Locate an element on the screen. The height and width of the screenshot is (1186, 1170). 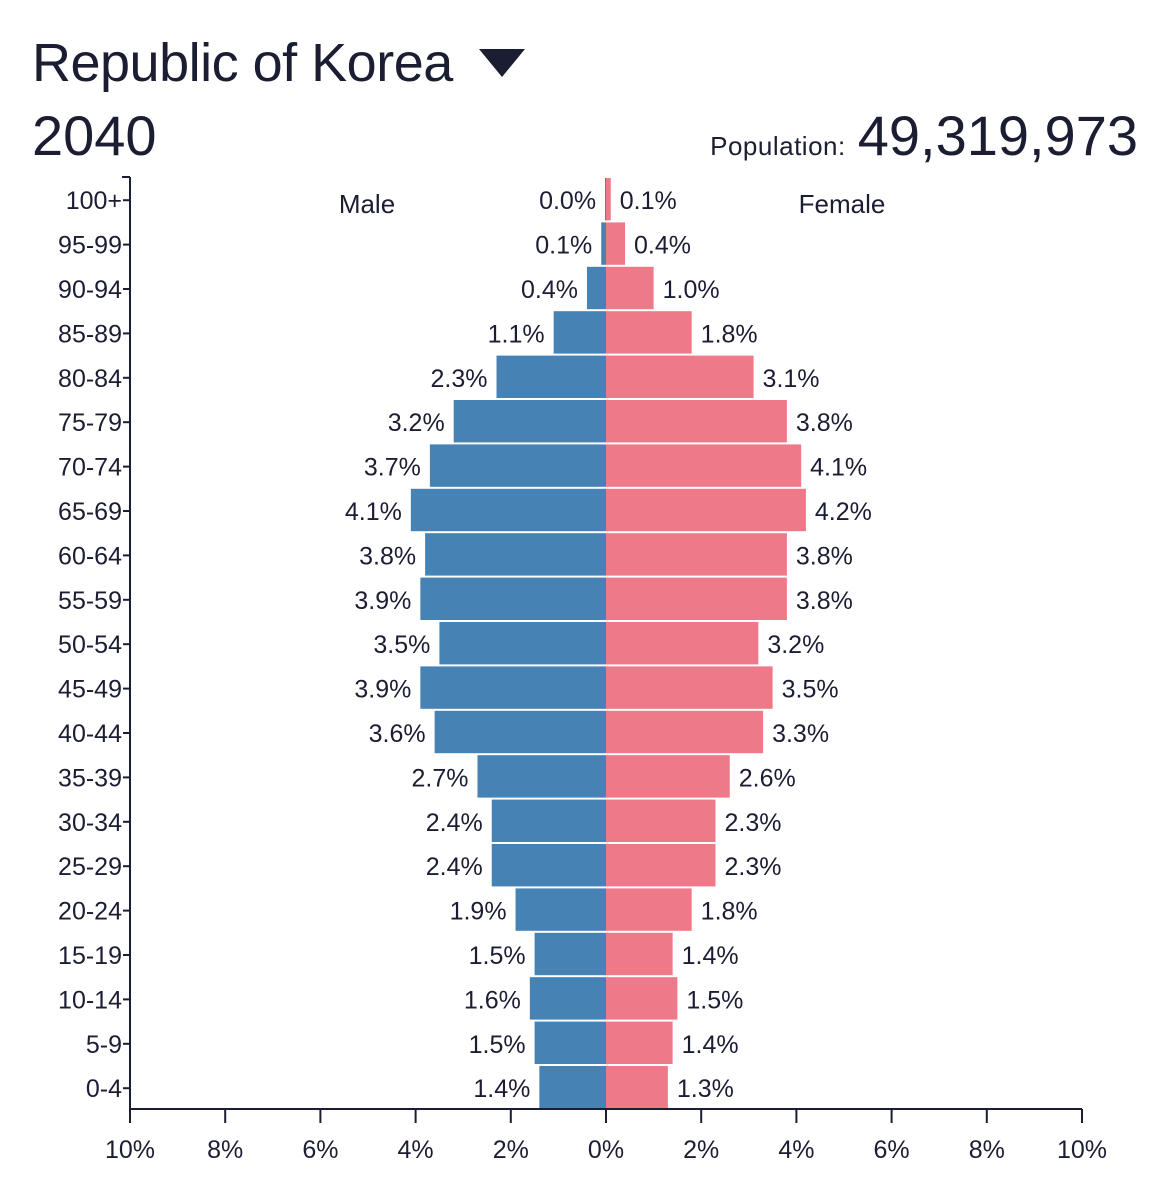
y-tick-label-30-34: 30-34 is located at coordinates (90, 823).